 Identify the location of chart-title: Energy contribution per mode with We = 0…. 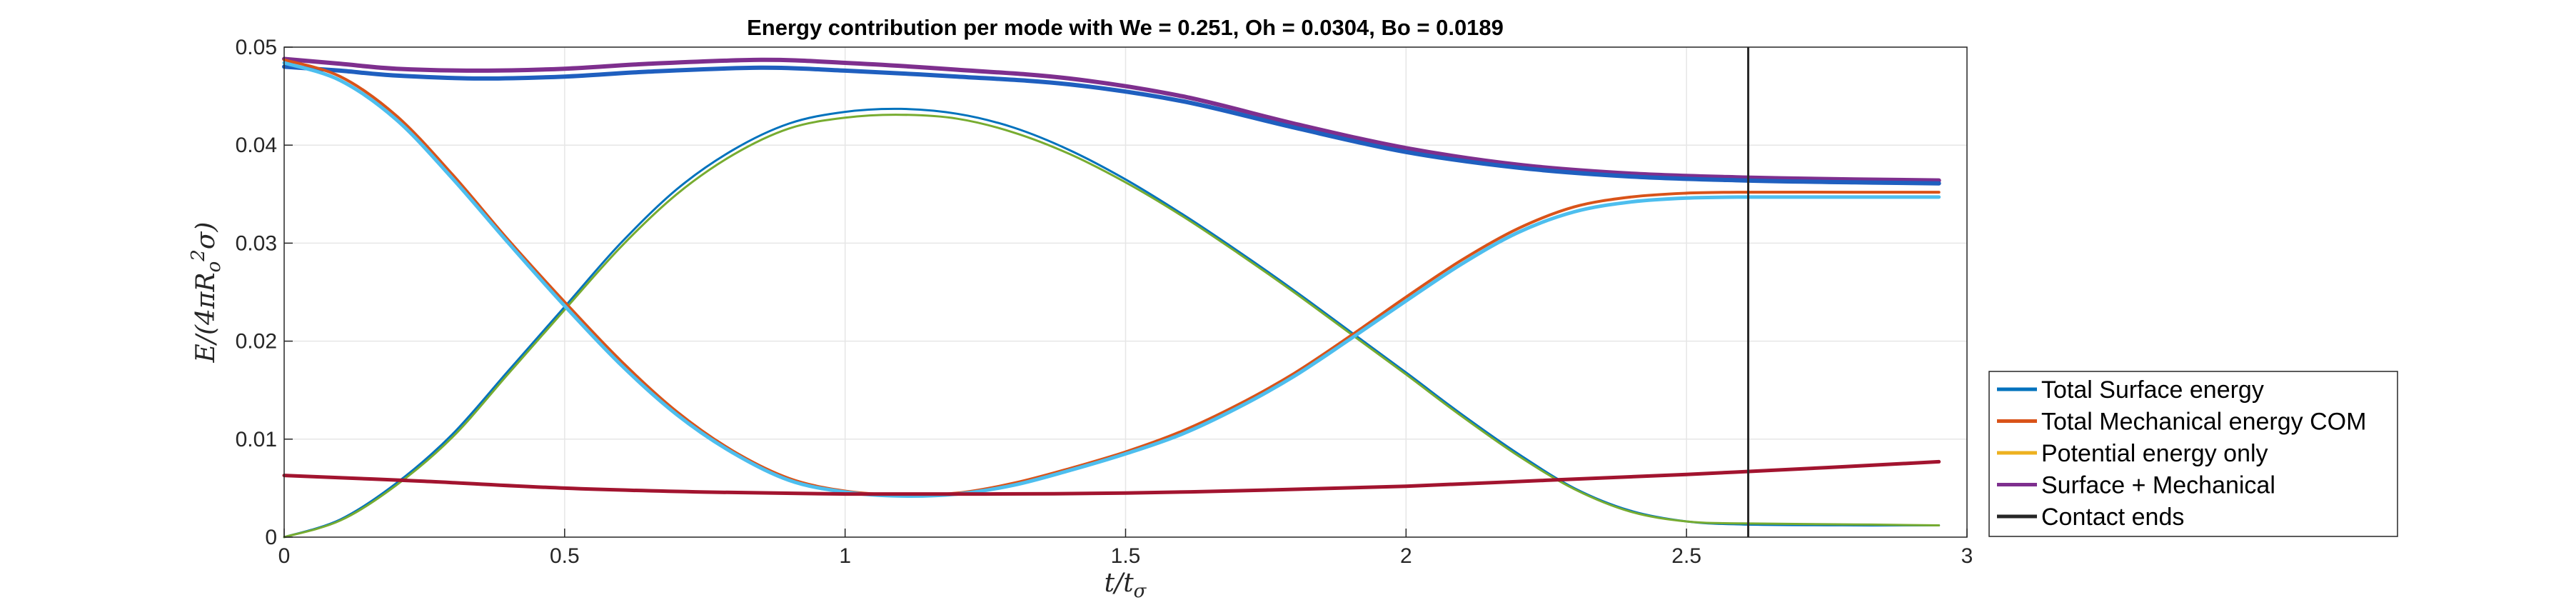
(1125, 27).